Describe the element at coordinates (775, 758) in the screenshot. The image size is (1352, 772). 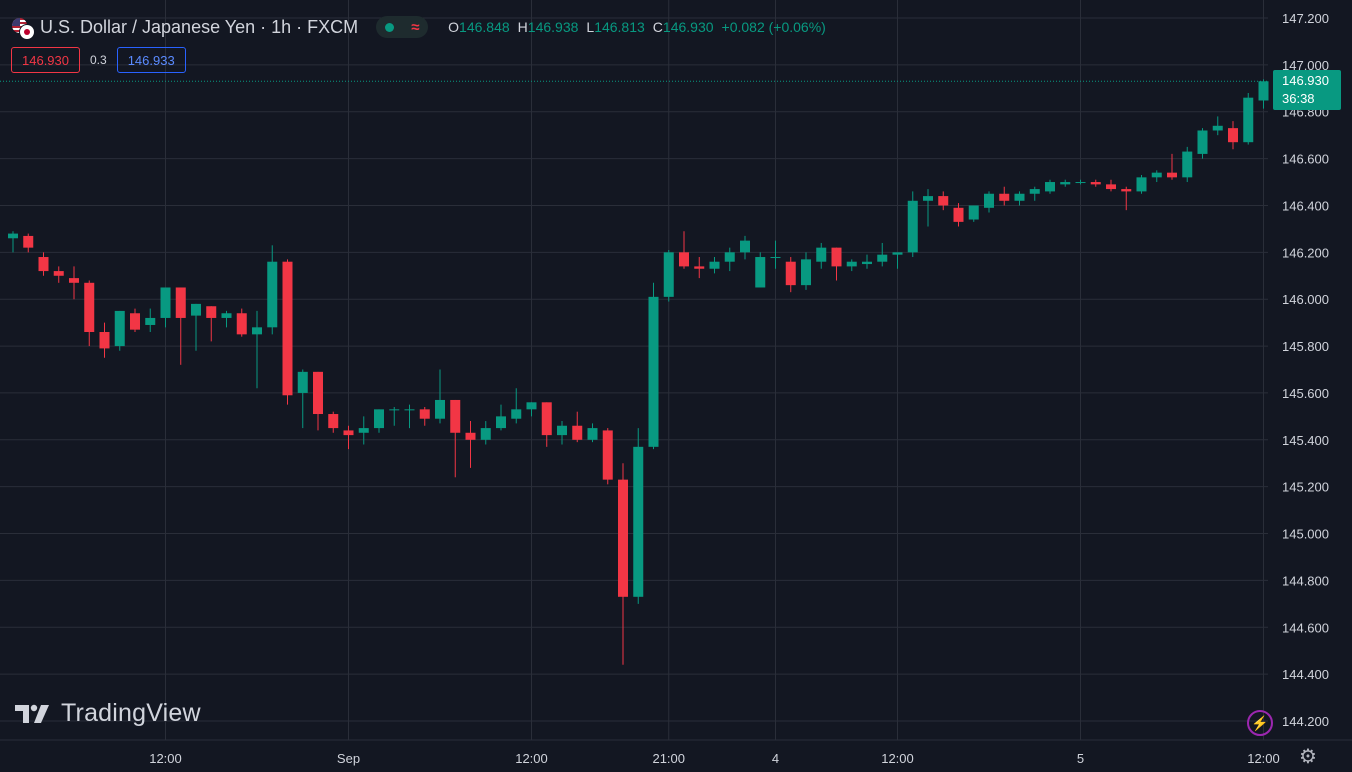
I see `time-tick-label: 4` at that location.